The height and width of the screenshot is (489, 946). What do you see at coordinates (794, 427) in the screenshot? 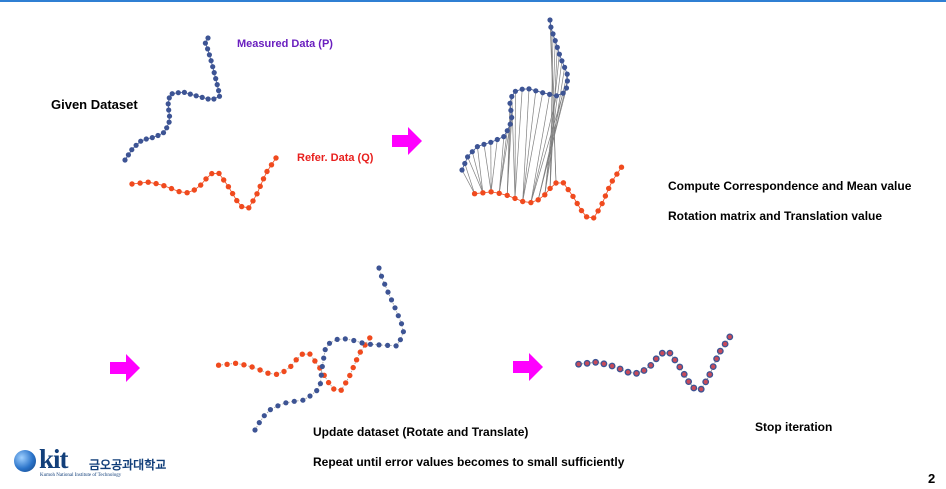
I see `stop-iteration-label: Stop iteration` at bounding box center [794, 427].